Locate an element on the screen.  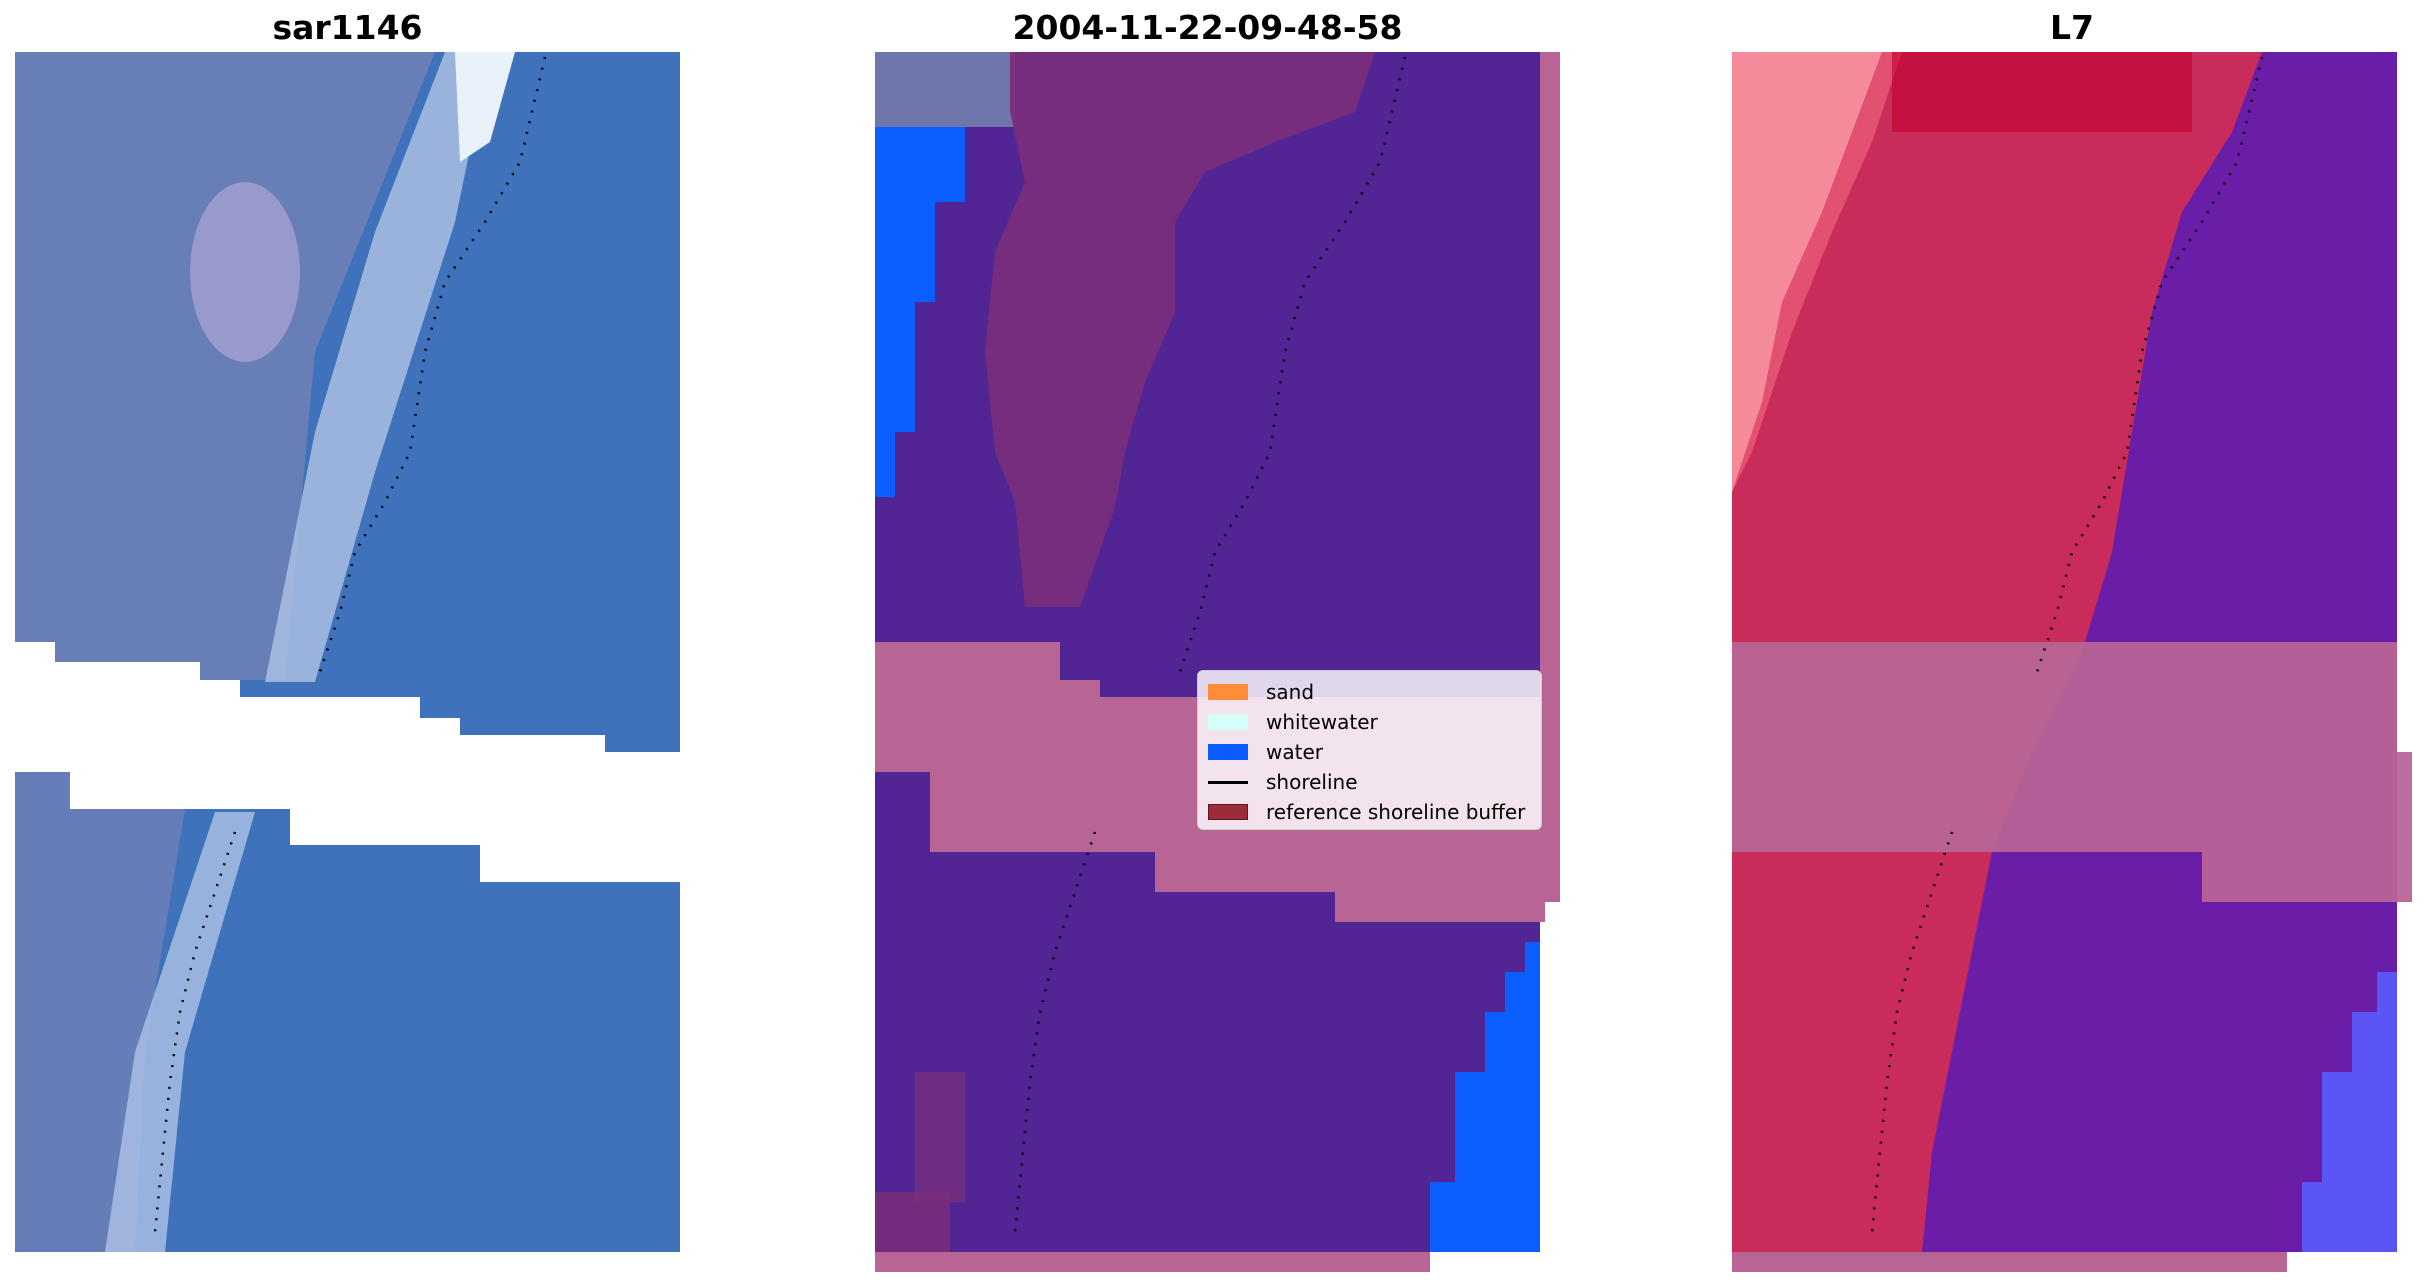
legend-label: reference shoreline buffer is located at coordinates (1396, 812).